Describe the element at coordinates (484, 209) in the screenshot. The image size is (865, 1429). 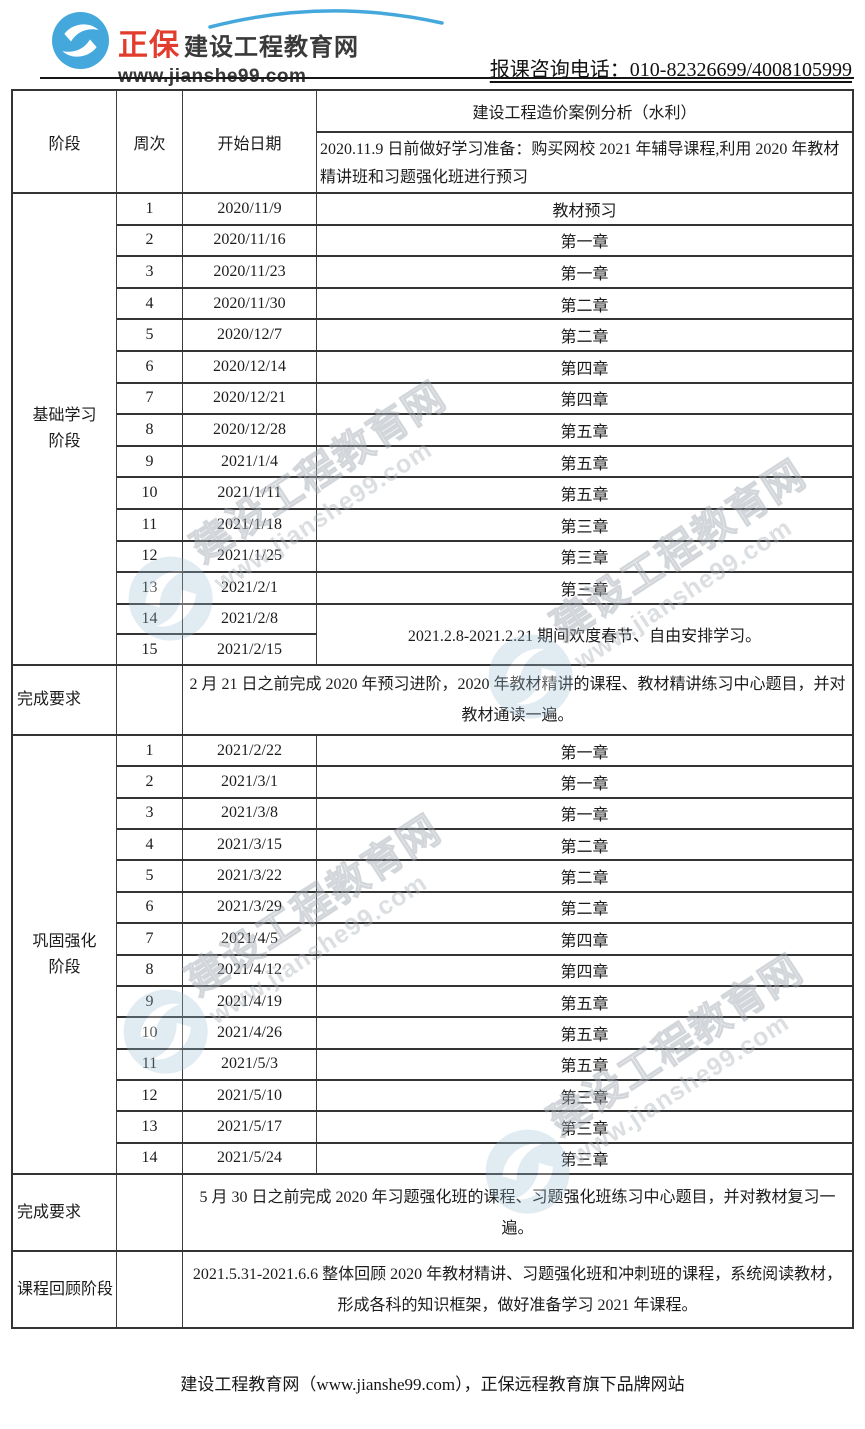
I see `table-row: 1 2020/11/9 教材预习` at that location.